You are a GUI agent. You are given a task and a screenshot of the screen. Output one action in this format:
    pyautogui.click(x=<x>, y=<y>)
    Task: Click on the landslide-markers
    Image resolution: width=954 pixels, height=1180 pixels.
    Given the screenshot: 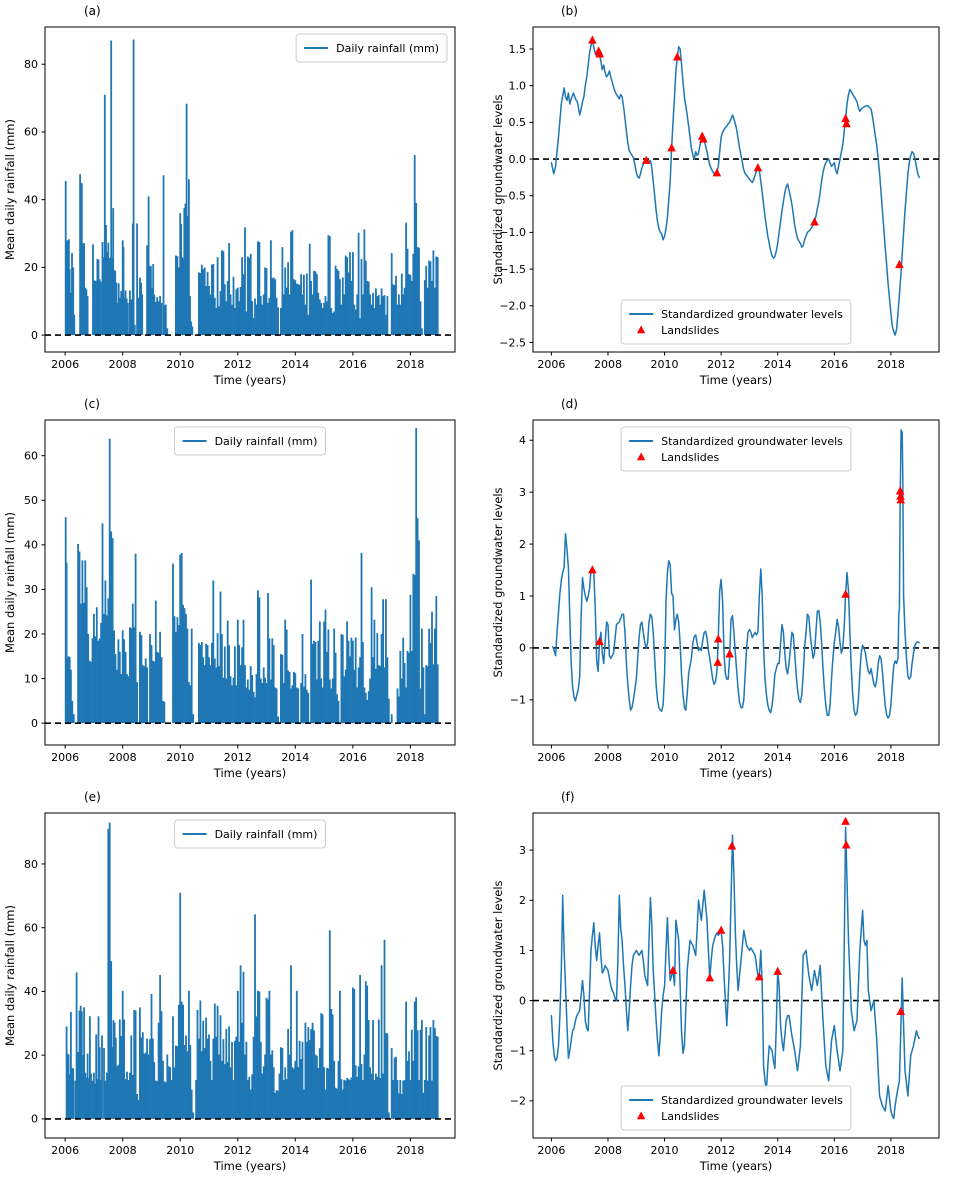 What is the action you would take?
    pyautogui.click(x=787, y=915)
    